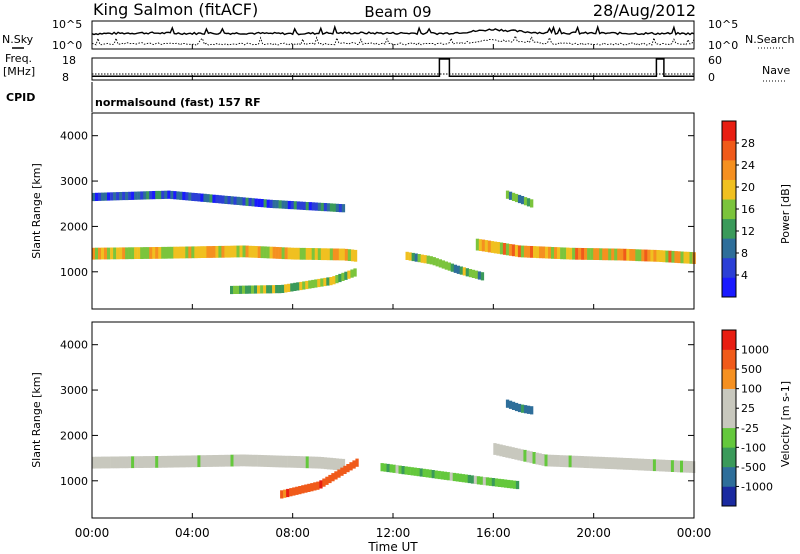 The width and height of the screenshot is (800, 554). Describe the element at coordinates (744, 275) in the screenshot. I see `colorbar-tick-label: 4` at that location.